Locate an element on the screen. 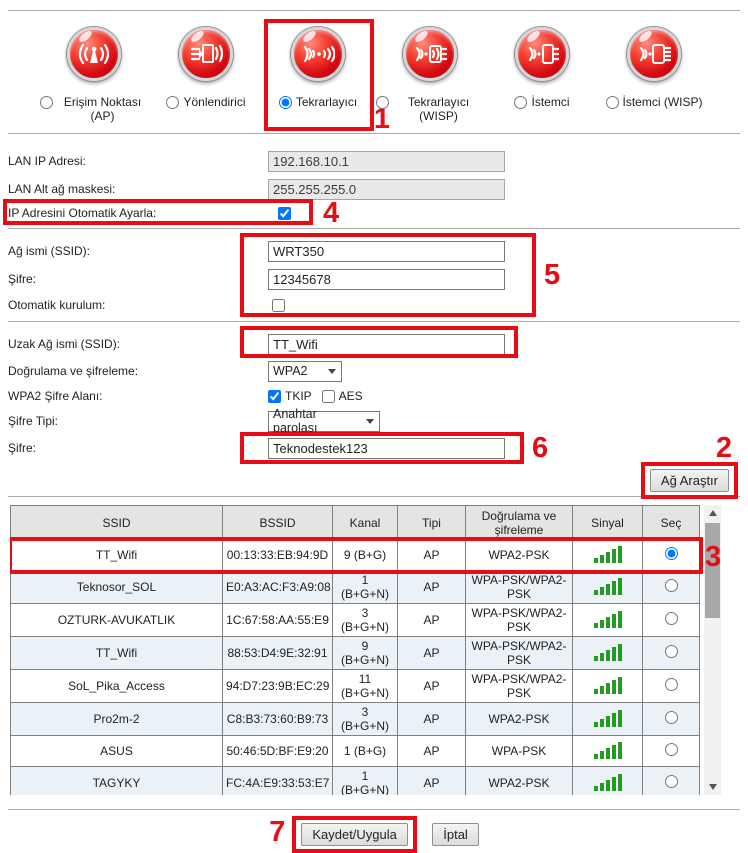 The image size is (748, 853). annotation-box-2: Ağ Araştır is located at coordinates (689, 480).